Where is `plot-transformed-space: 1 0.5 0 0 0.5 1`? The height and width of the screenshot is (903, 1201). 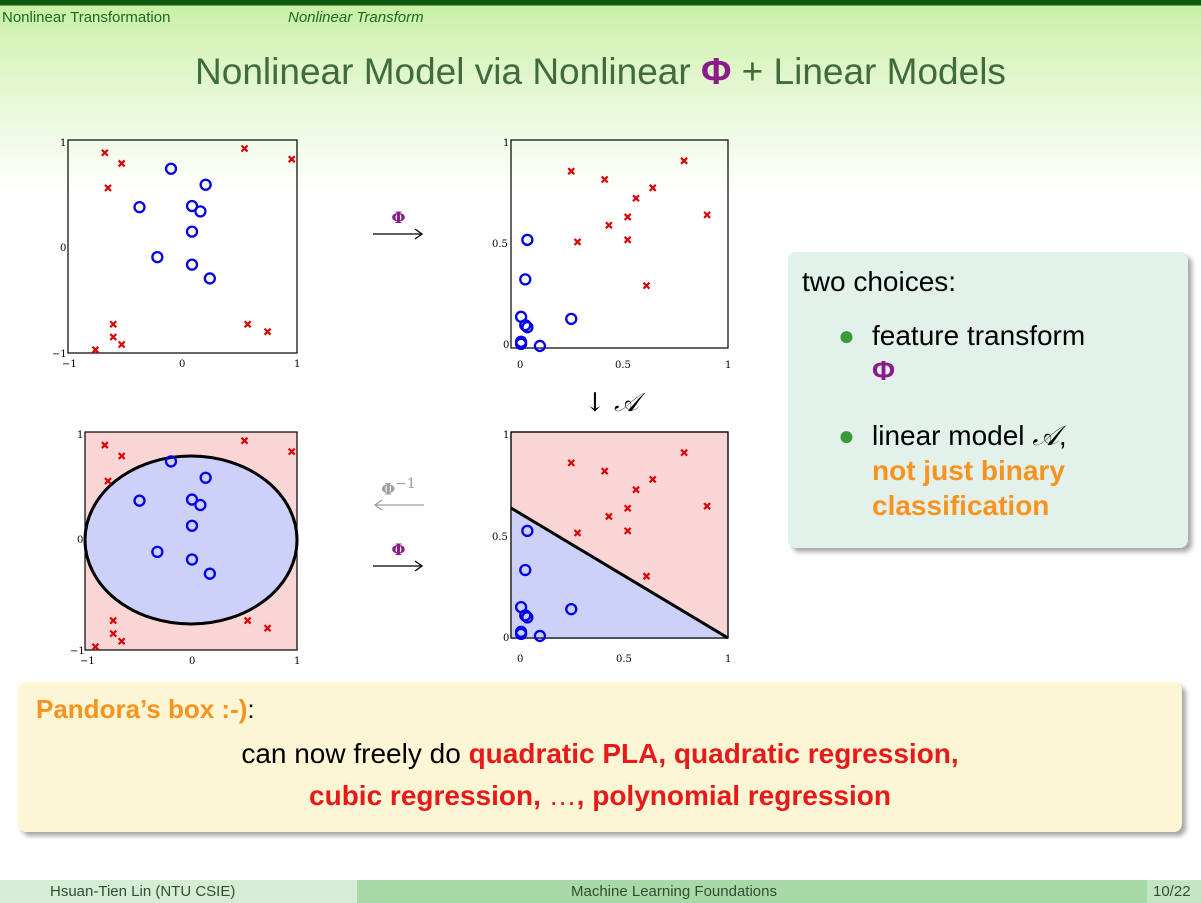 plot-transformed-space: 1 0.5 0 0 0.5 1 is located at coordinates (611, 254).